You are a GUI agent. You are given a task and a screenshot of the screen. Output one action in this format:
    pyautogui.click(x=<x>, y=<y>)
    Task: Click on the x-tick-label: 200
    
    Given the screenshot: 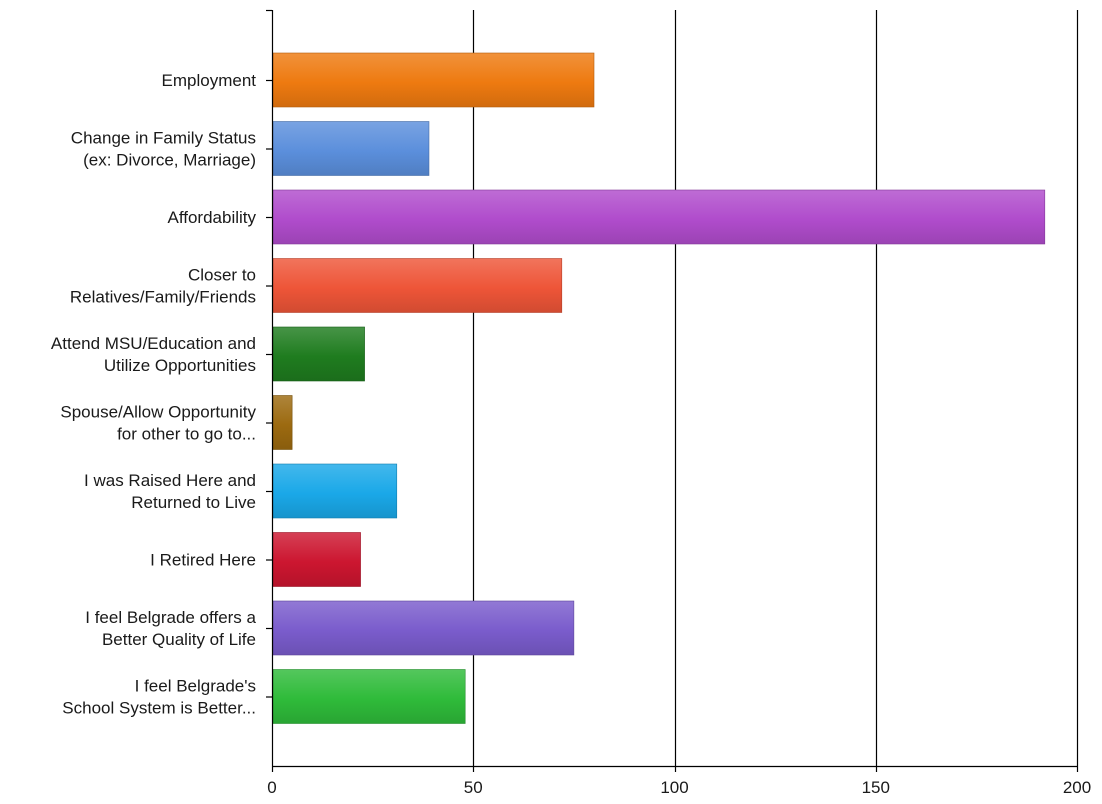 What is the action you would take?
    pyautogui.click(x=1077, y=787)
    